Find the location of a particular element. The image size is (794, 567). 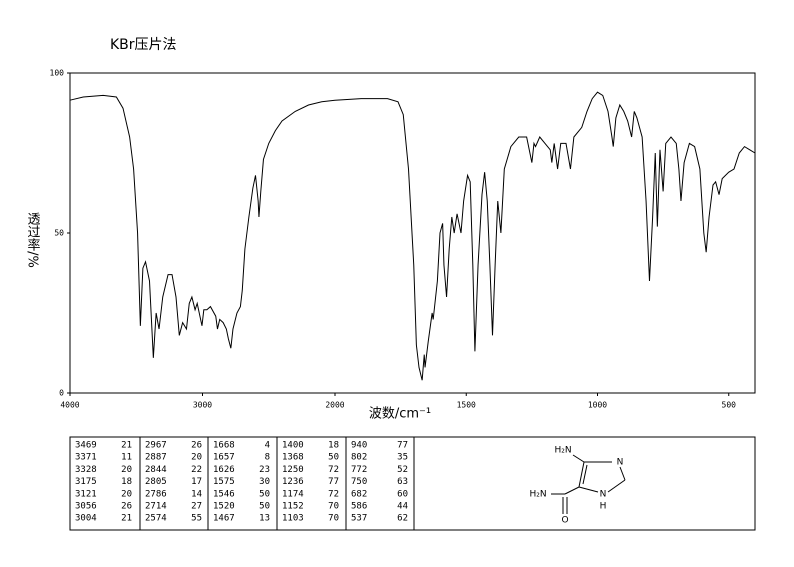

peak-wavenumber: 2714 is located at coordinates (156, 507).